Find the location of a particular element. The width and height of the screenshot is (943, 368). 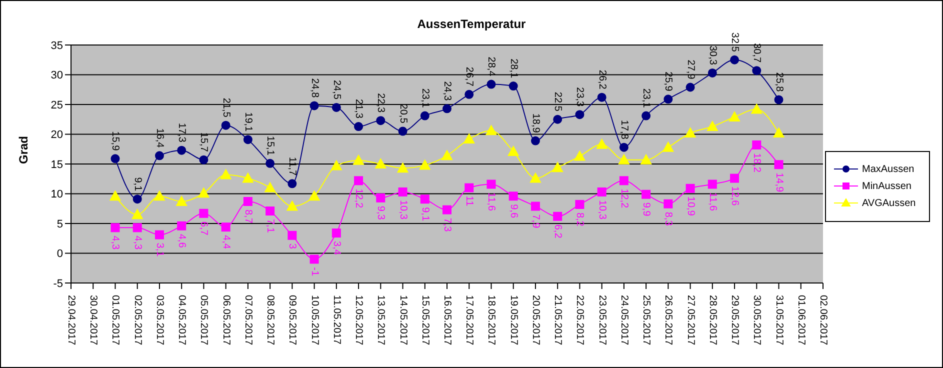

x-tick-label: 30.05.2017 is located at coordinates (756, 320).